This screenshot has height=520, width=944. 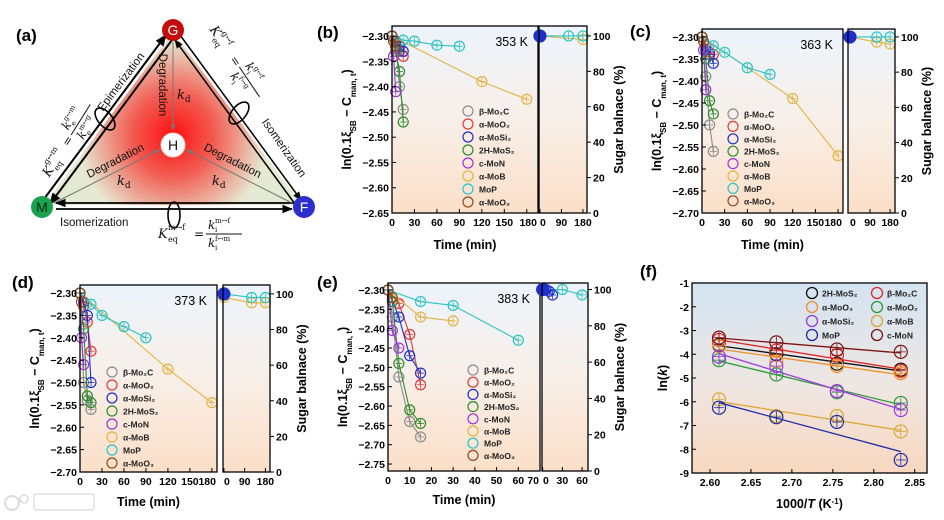 What do you see at coordinates (239, 113) in the screenshot?
I see `equilibrium-ellipse-gf` at bounding box center [239, 113].